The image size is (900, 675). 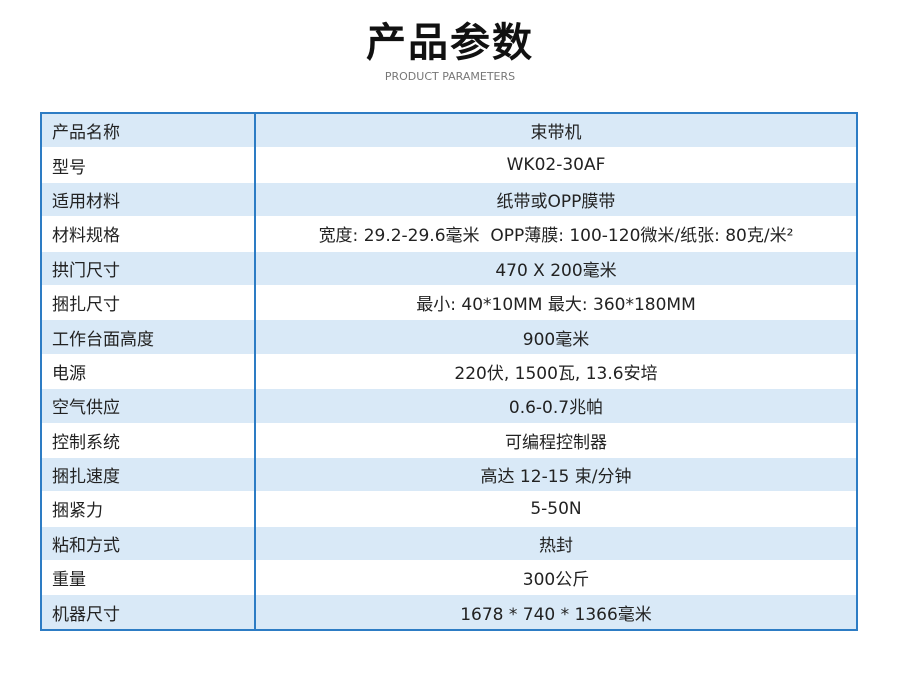 What do you see at coordinates (556, 130) in the screenshot?
I see `param-value: 束带机` at bounding box center [556, 130].